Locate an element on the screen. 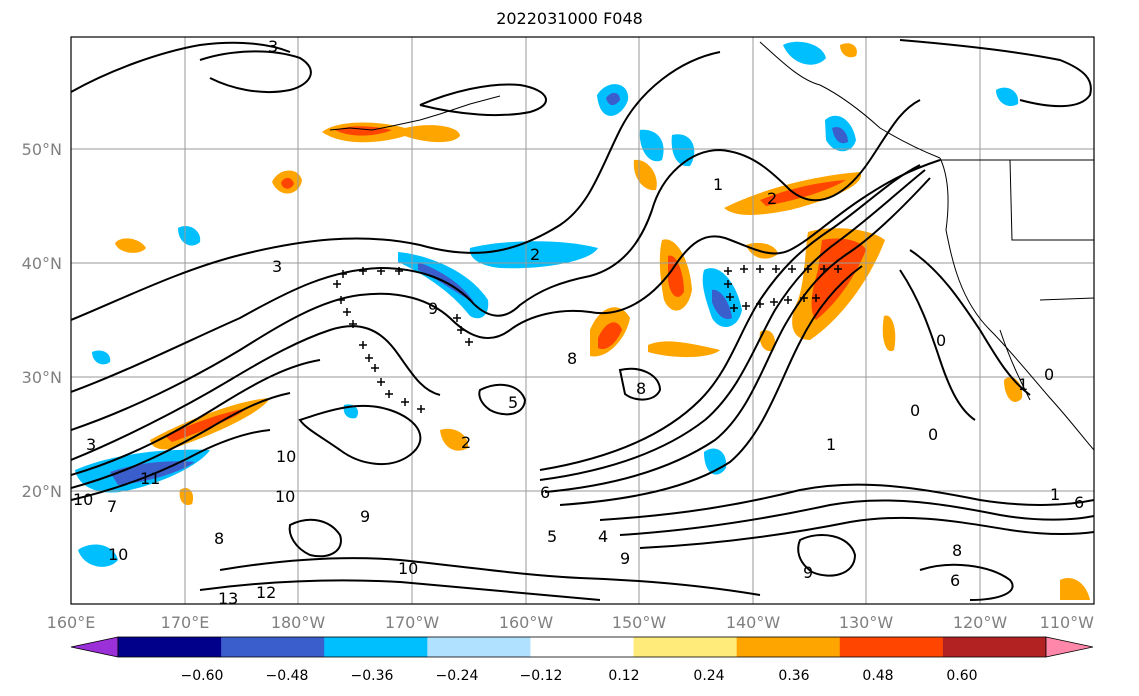 The image size is (1139, 696). lon-label: 140°W is located at coordinates (753, 622).